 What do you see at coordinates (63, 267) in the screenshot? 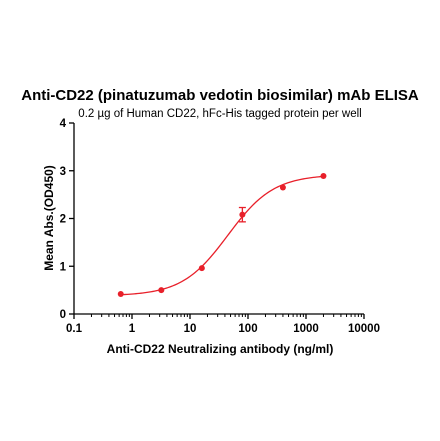
I see `y-tick-label: 1` at bounding box center [63, 267].